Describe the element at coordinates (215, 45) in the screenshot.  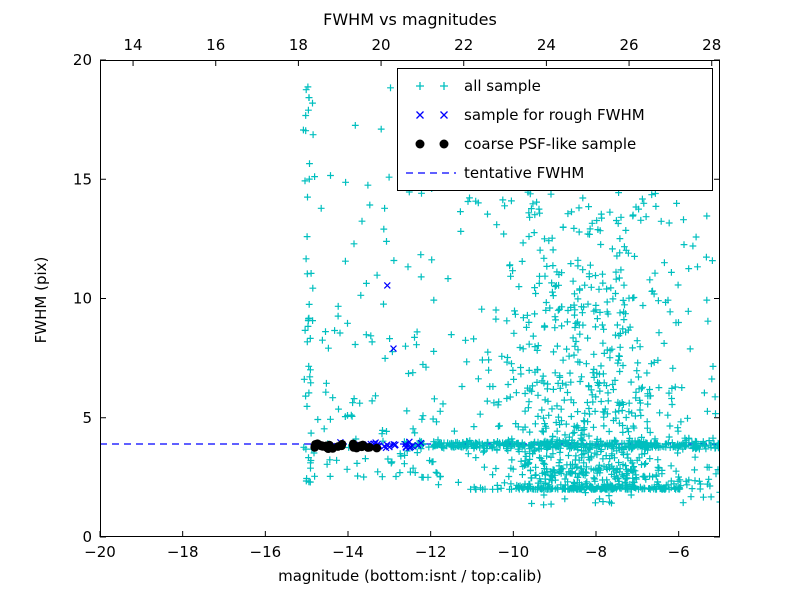
I see `x-top-tick-label: 16` at that location.